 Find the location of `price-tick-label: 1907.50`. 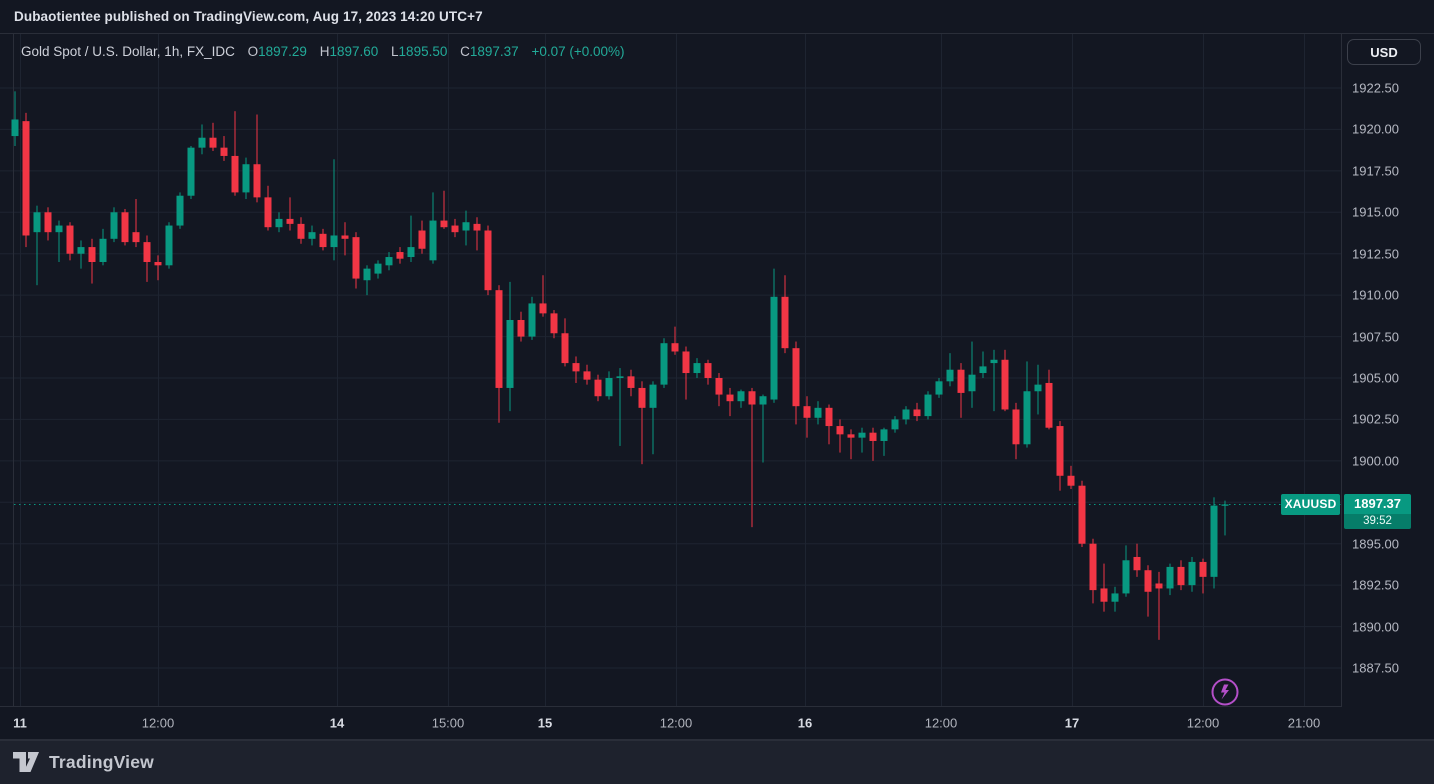

price-tick-label: 1907.50 is located at coordinates (1375, 337).